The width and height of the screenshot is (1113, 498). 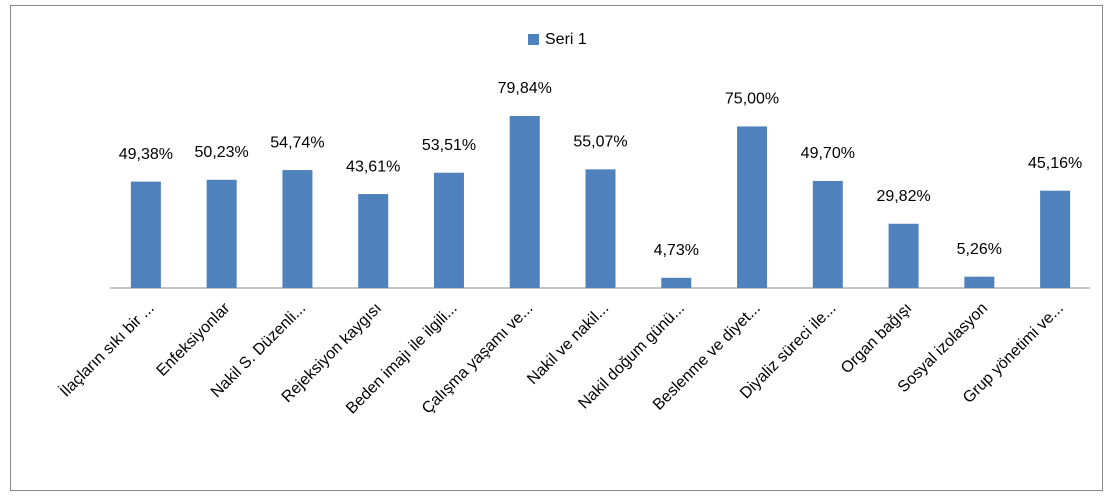 I want to click on data-label: 79,84%, so click(x=525, y=88).